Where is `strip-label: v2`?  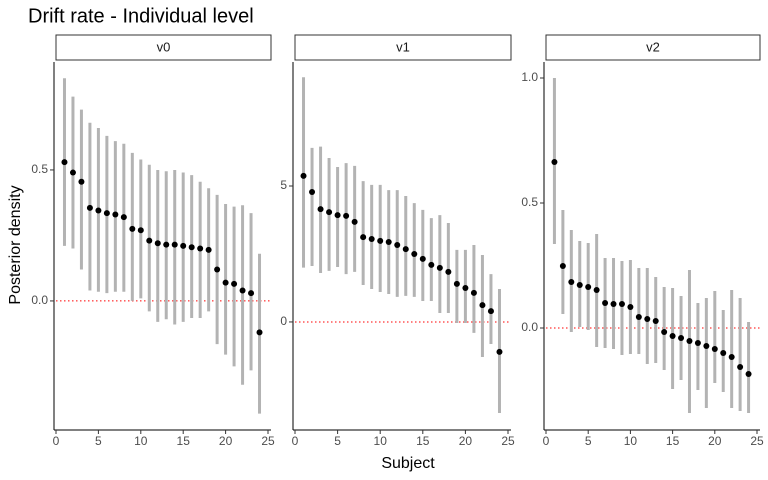
strip-label: v2 is located at coordinates (653, 46).